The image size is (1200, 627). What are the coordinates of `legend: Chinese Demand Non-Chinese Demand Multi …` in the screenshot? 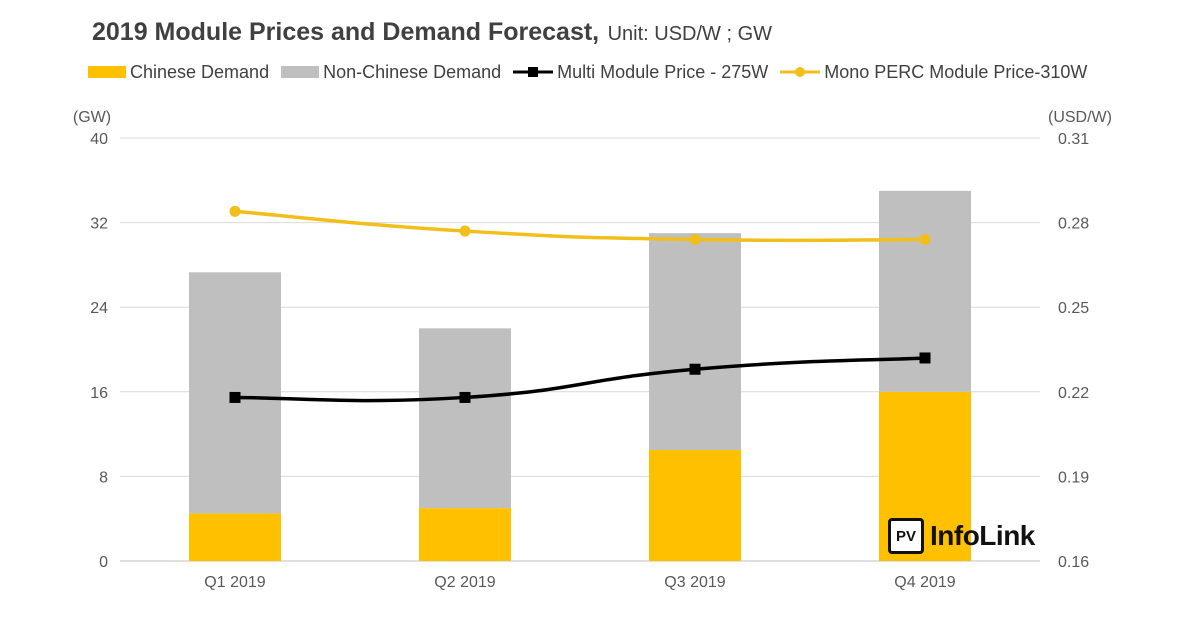 It's located at (593, 72).